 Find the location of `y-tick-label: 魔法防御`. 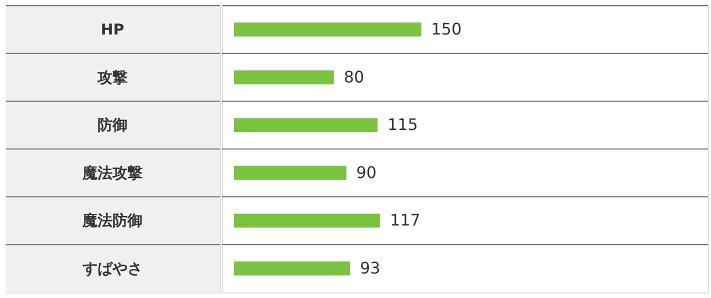

y-tick-label: 魔法防御 is located at coordinates (112, 221).